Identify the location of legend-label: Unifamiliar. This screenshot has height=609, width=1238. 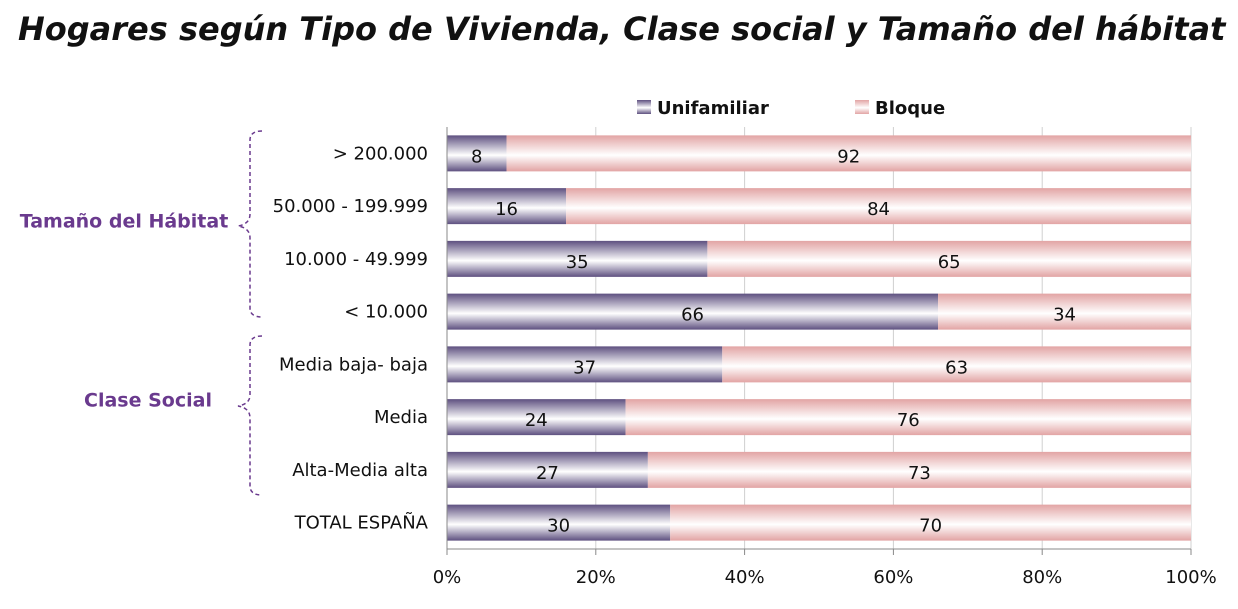
(713, 108).